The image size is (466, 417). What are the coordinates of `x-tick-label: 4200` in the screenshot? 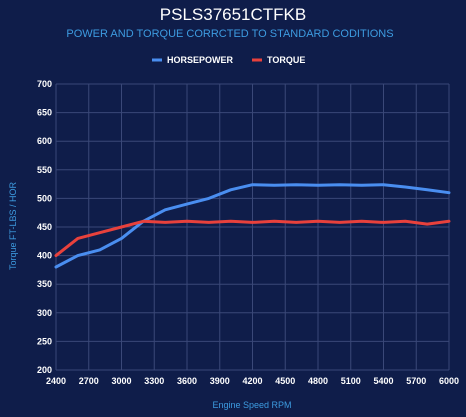 It's located at (252, 381).